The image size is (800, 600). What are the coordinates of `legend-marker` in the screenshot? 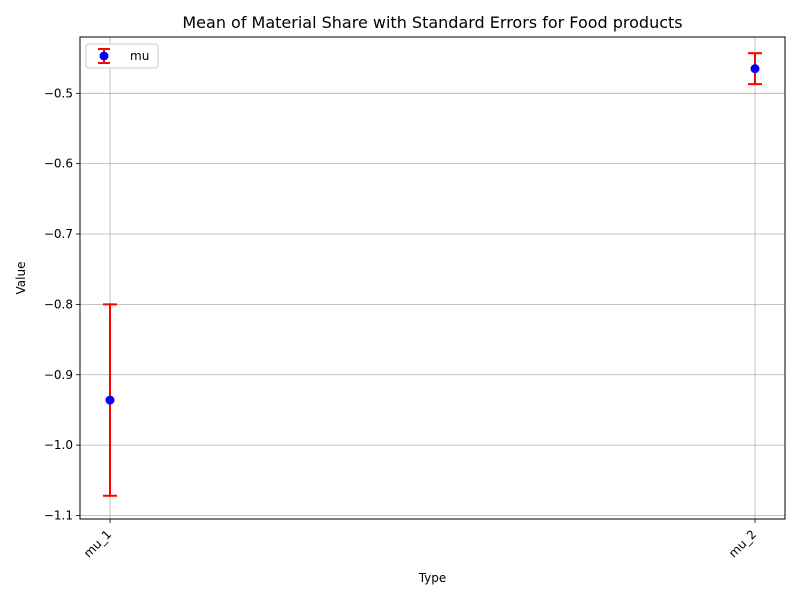 It's located at (104, 56).